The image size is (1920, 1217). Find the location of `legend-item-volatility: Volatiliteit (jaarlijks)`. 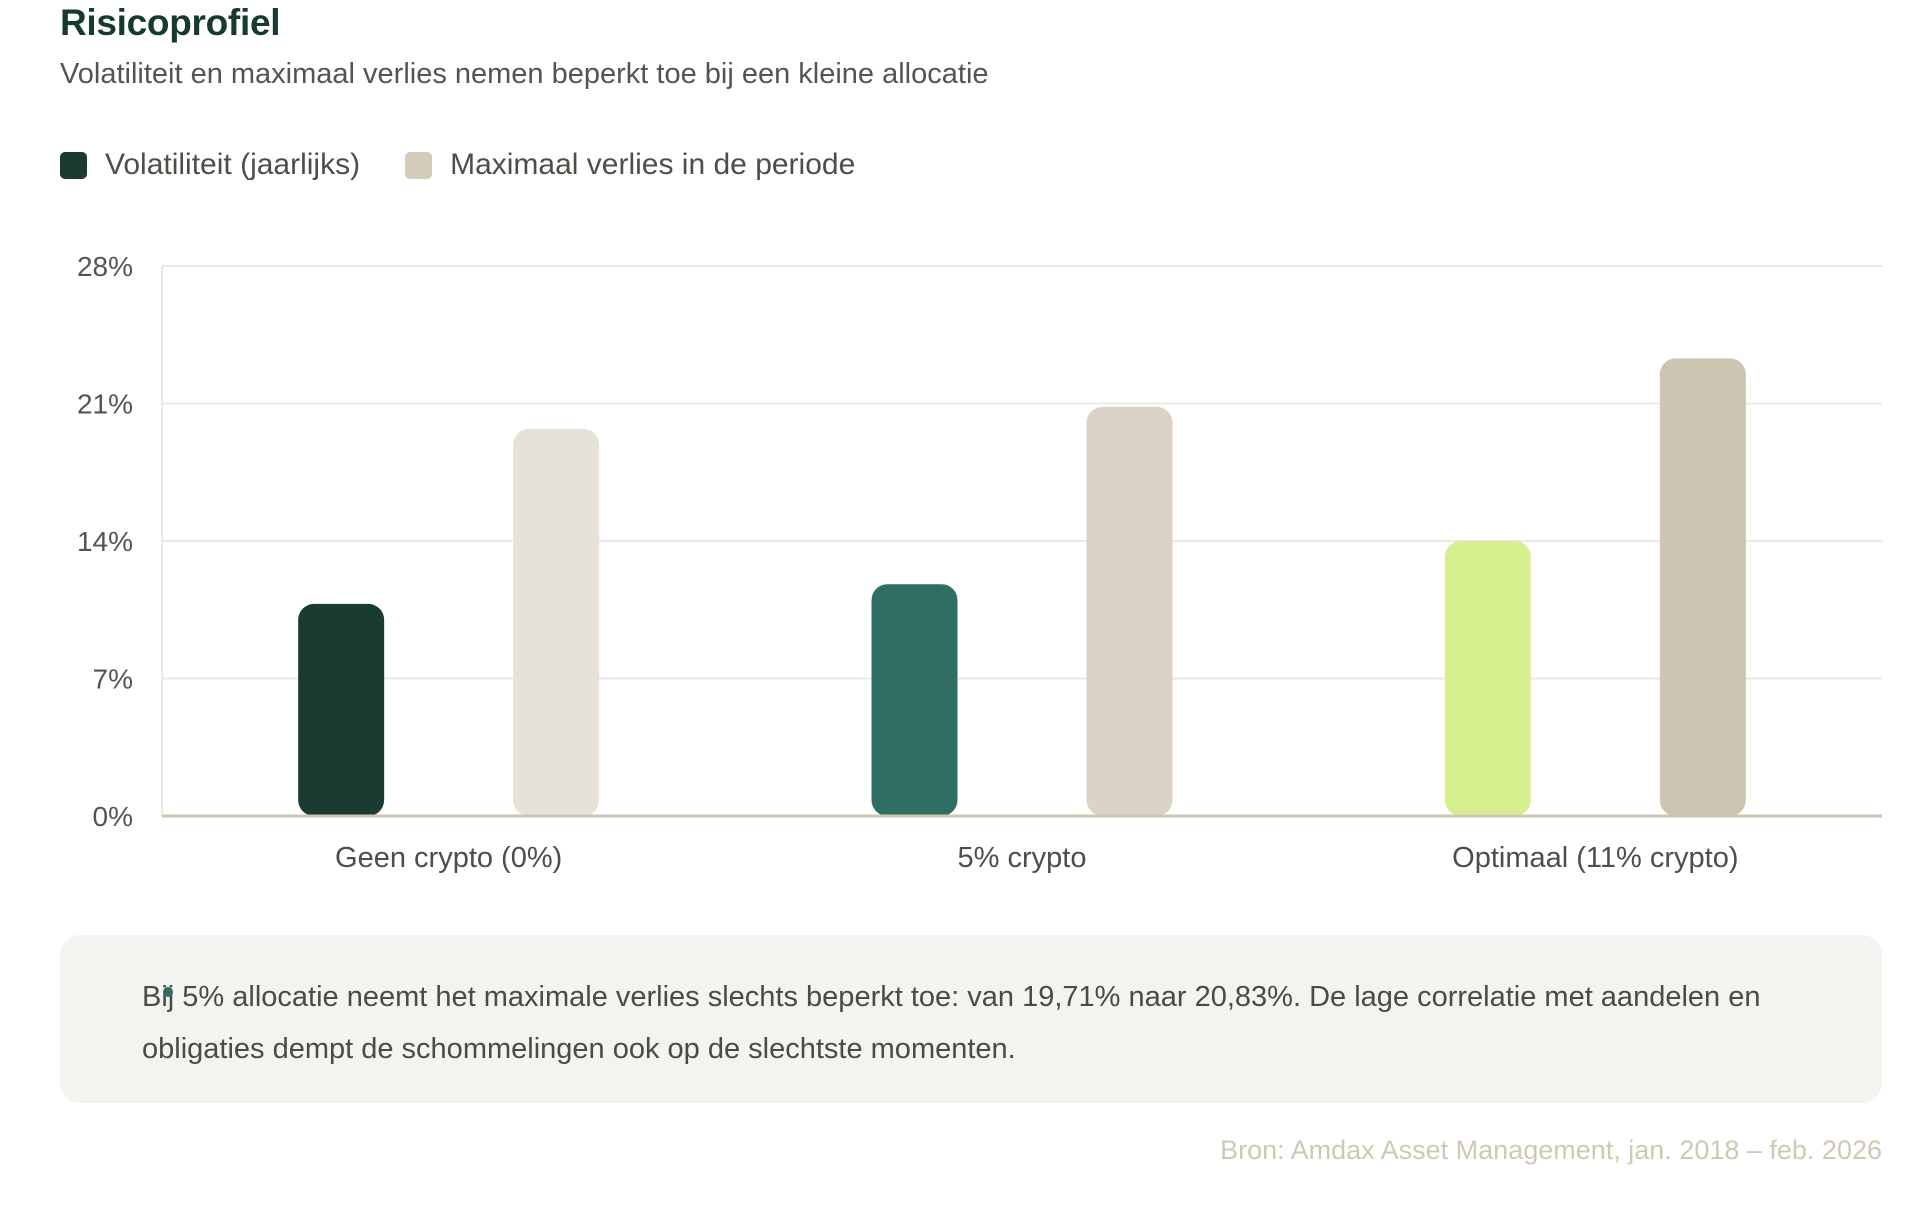

legend-item-volatility: Volatiliteit (jaarlijks) is located at coordinates (210, 165).